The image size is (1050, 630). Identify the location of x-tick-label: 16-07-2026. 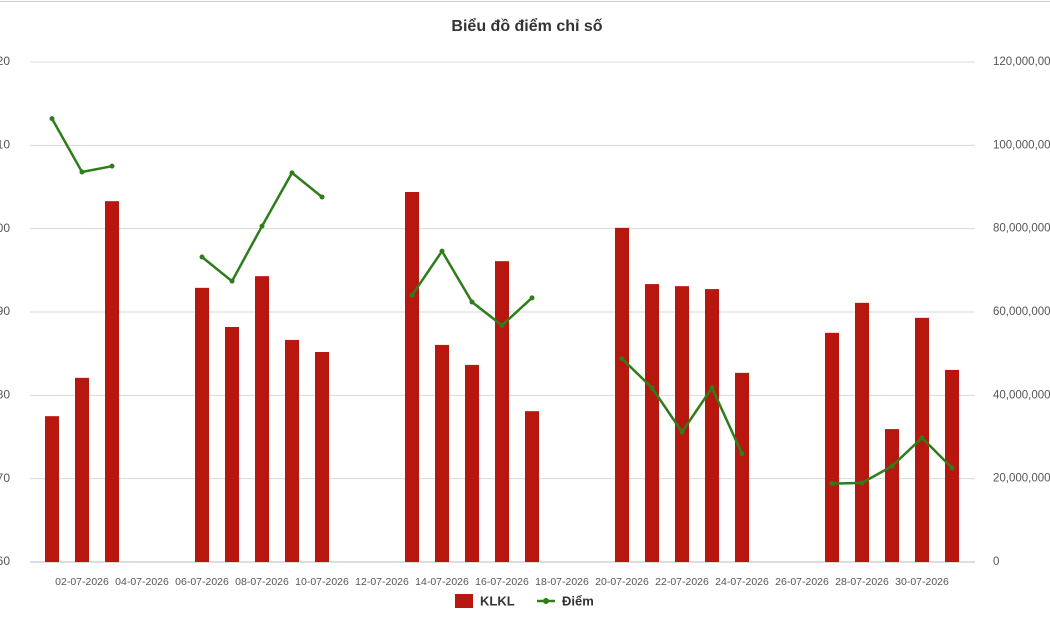
(502, 582).